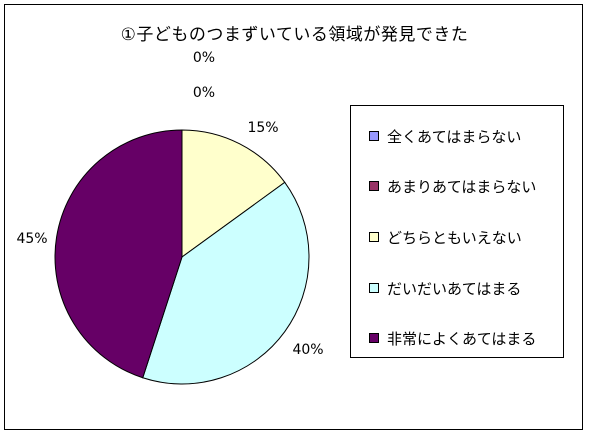 This screenshot has width=589, height=436. I want to click on legend-label: どちらともいえない, so click(454, 237).